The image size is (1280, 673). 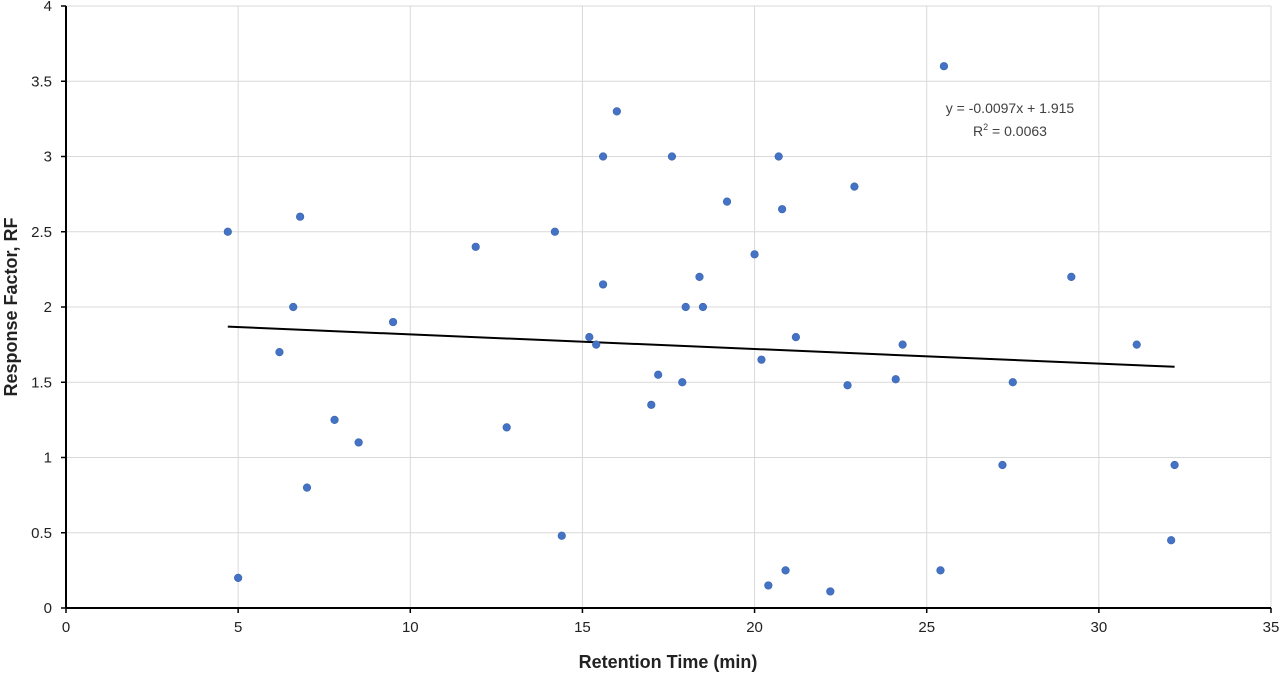 What do you see at coordinates (238, 627) in the screenshot?
I see `x-tick-label: 5` at bounding box center [238, 627].